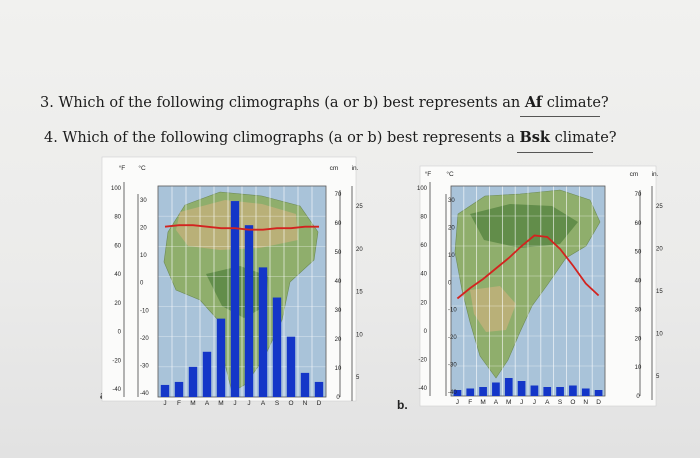 This screenshot has height=458, width=700. I want to click on centimeter-tick-label: 20, so click(338, 340).